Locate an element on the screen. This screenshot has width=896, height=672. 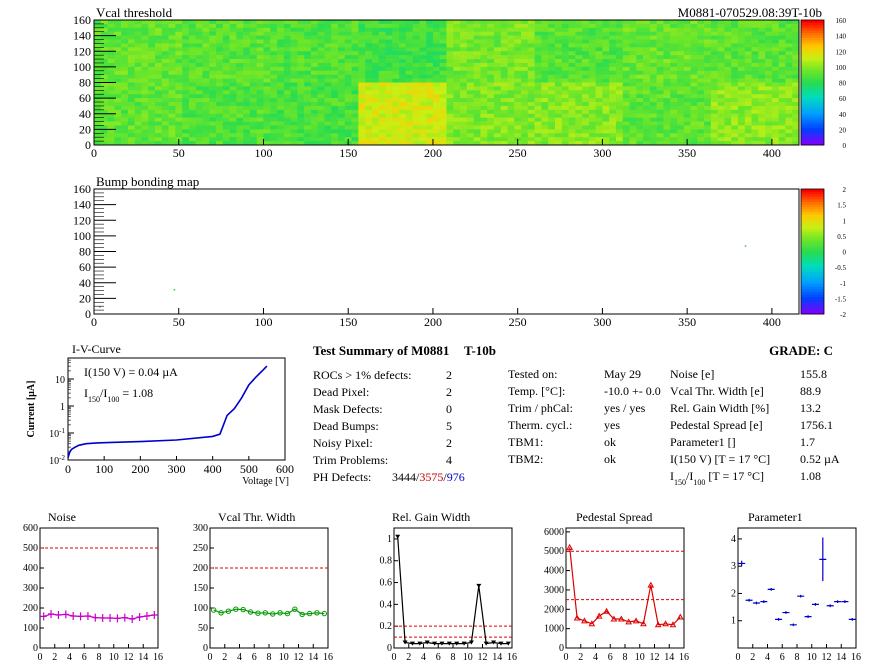
iv-ytick-label: 10-2 is located at coordinates (57, 460).